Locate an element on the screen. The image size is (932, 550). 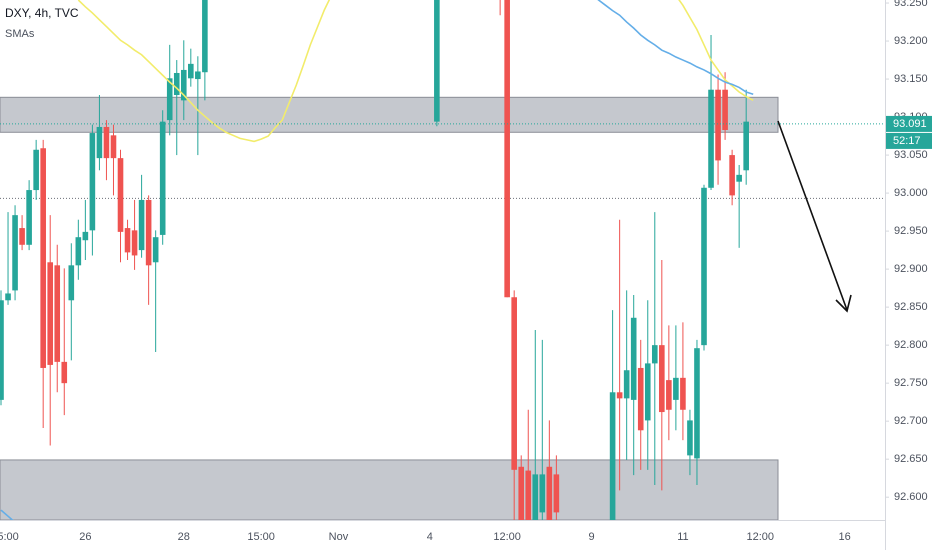
y-tick-label: 93.200 is located at coordinates (911, 41).